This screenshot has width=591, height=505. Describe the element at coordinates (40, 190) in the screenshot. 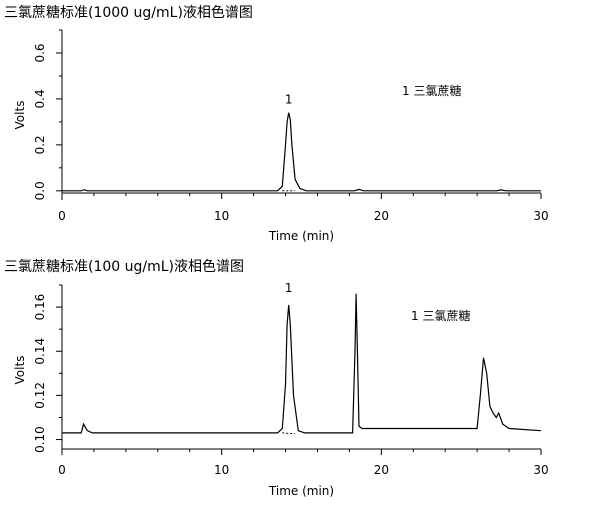

I see `y-tick-label: 0.0` at that location.